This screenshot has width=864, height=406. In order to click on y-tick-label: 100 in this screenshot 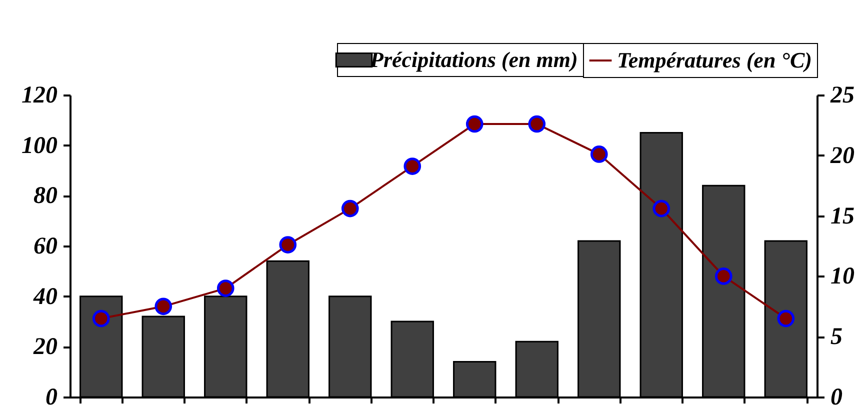, I will do `click(40, 145)`.